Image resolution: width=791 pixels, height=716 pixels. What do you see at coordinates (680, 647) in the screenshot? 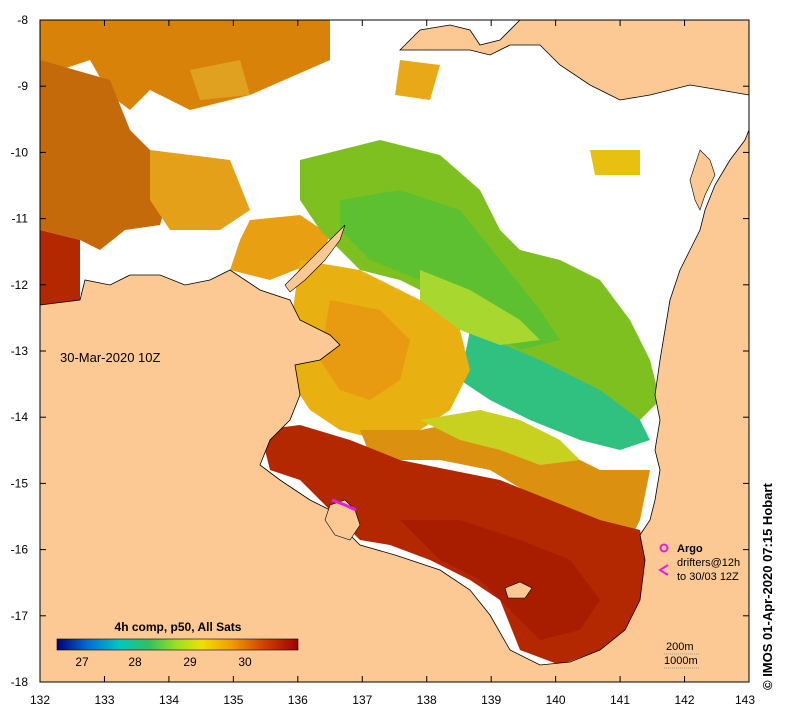
I see `contour-200m-label: 200m` at bounding box center [680, 647].